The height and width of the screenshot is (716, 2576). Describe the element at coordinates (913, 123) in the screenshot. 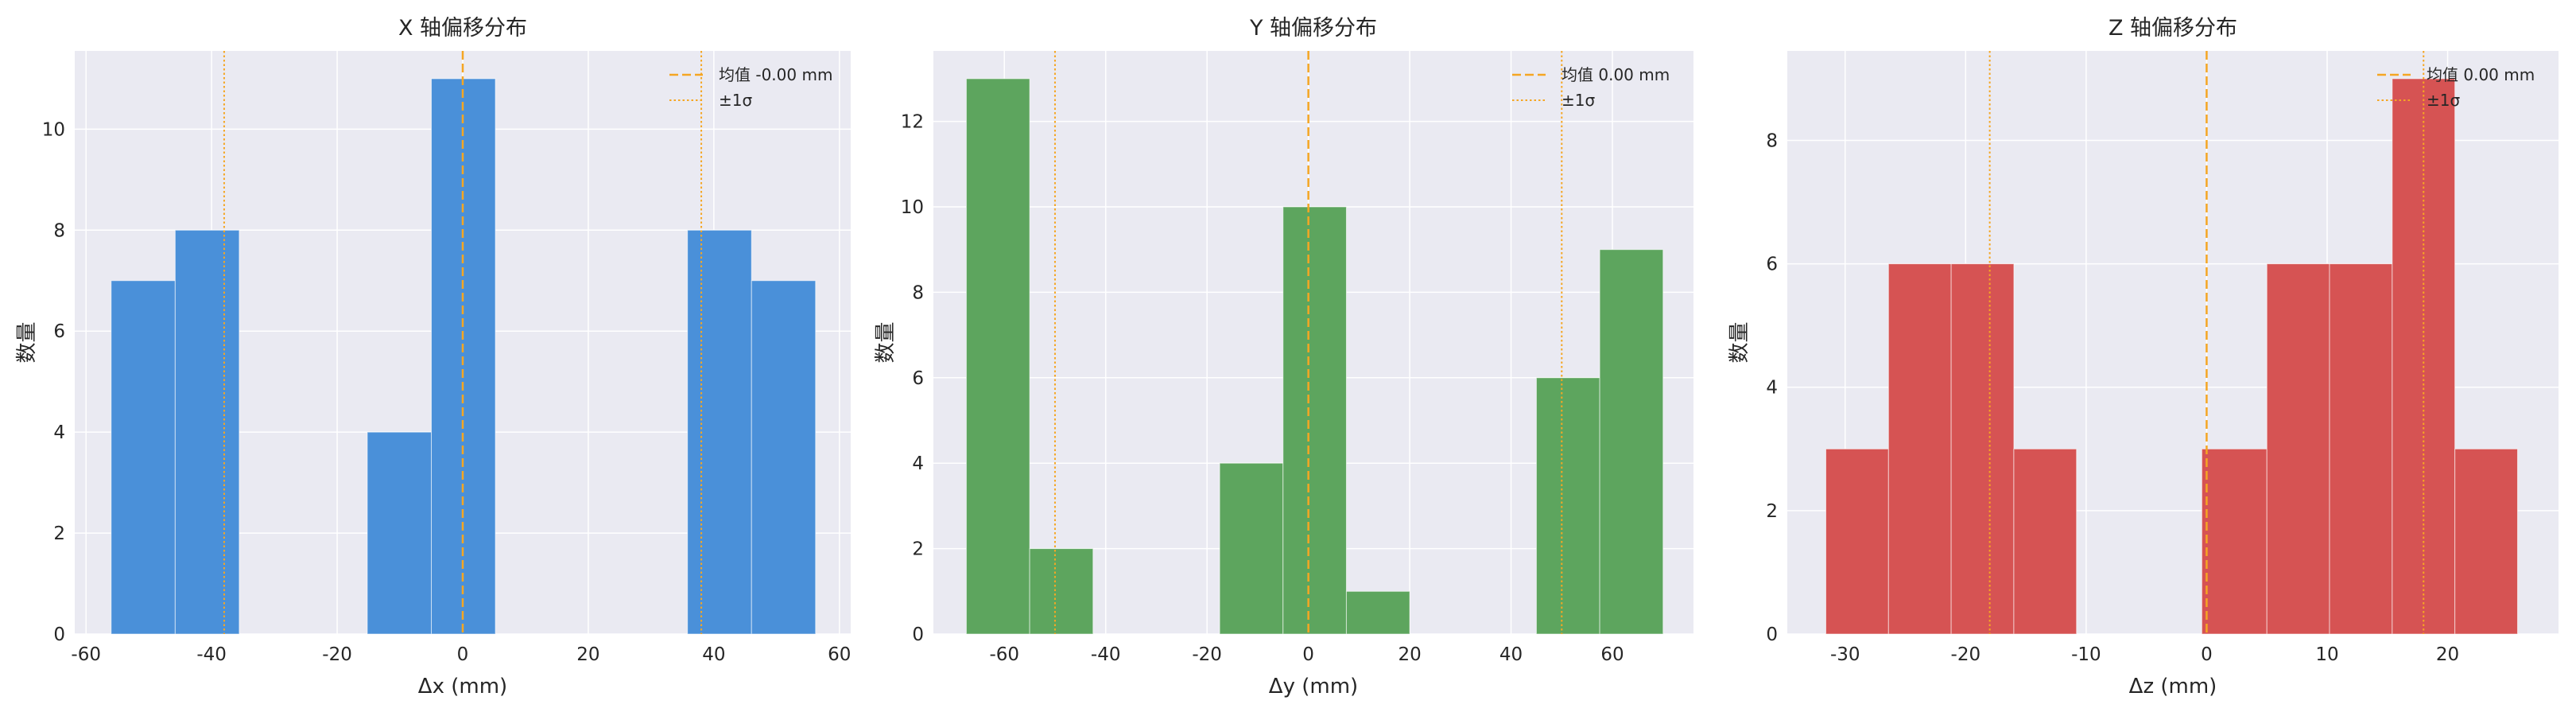

I see `y-tick-label: 12` at that location.